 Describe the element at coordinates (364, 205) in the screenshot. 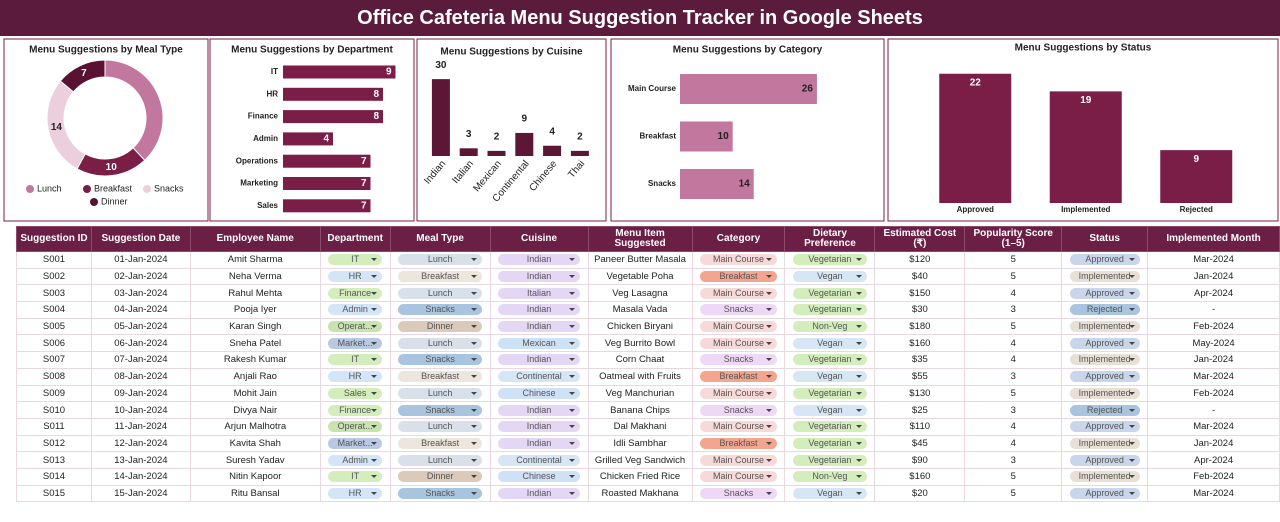

I see `data-label: 7` at that location.